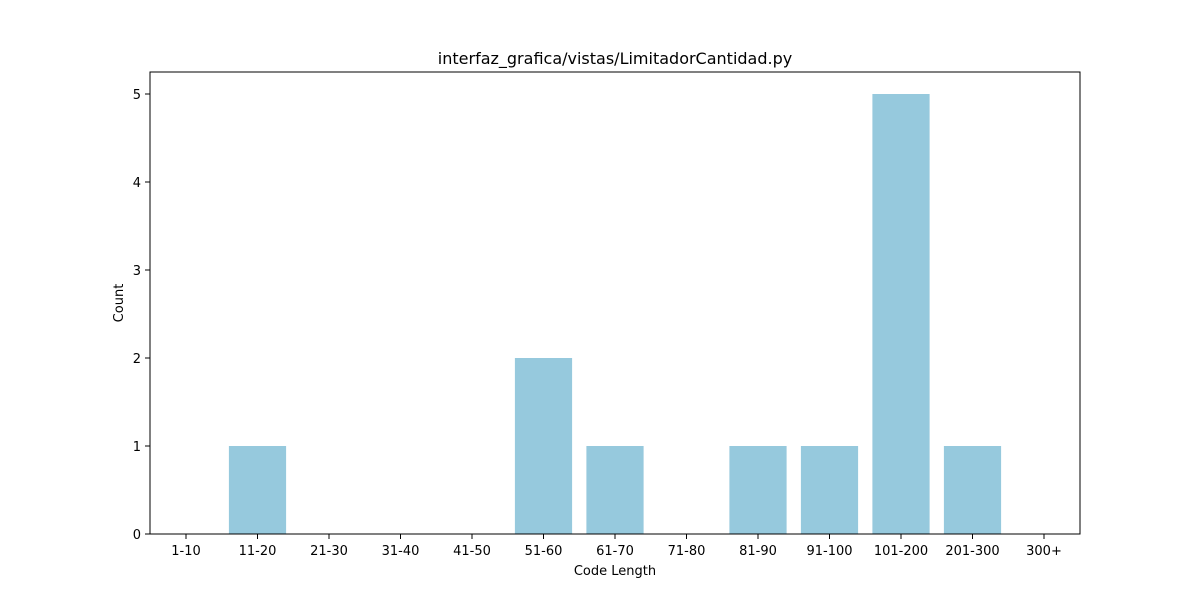  Describe the element at coordinates (758, 551) in the screenshot. I see `x-tick-label: 81-90` at that location.